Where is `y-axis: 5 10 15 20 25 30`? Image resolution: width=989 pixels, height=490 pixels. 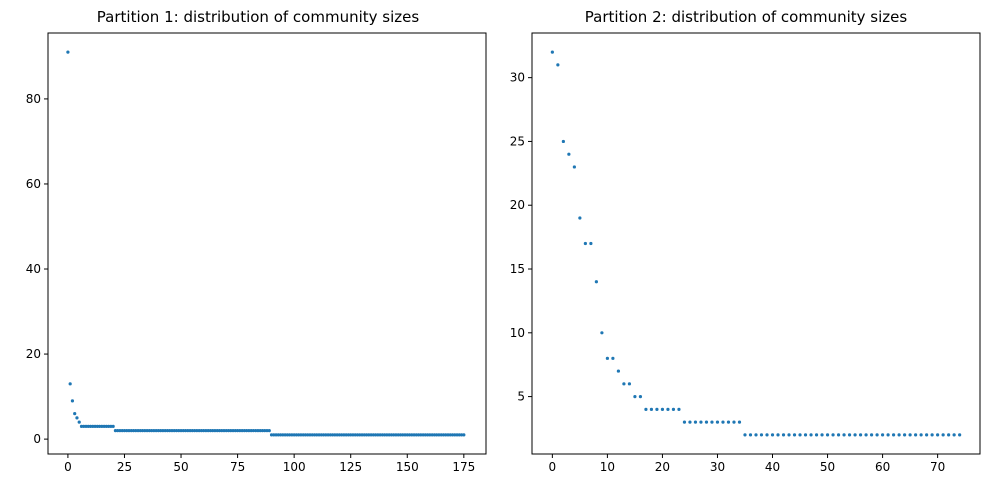
y-axis: 5 10 15 20 25 30 is located at coordinates (521, 237).